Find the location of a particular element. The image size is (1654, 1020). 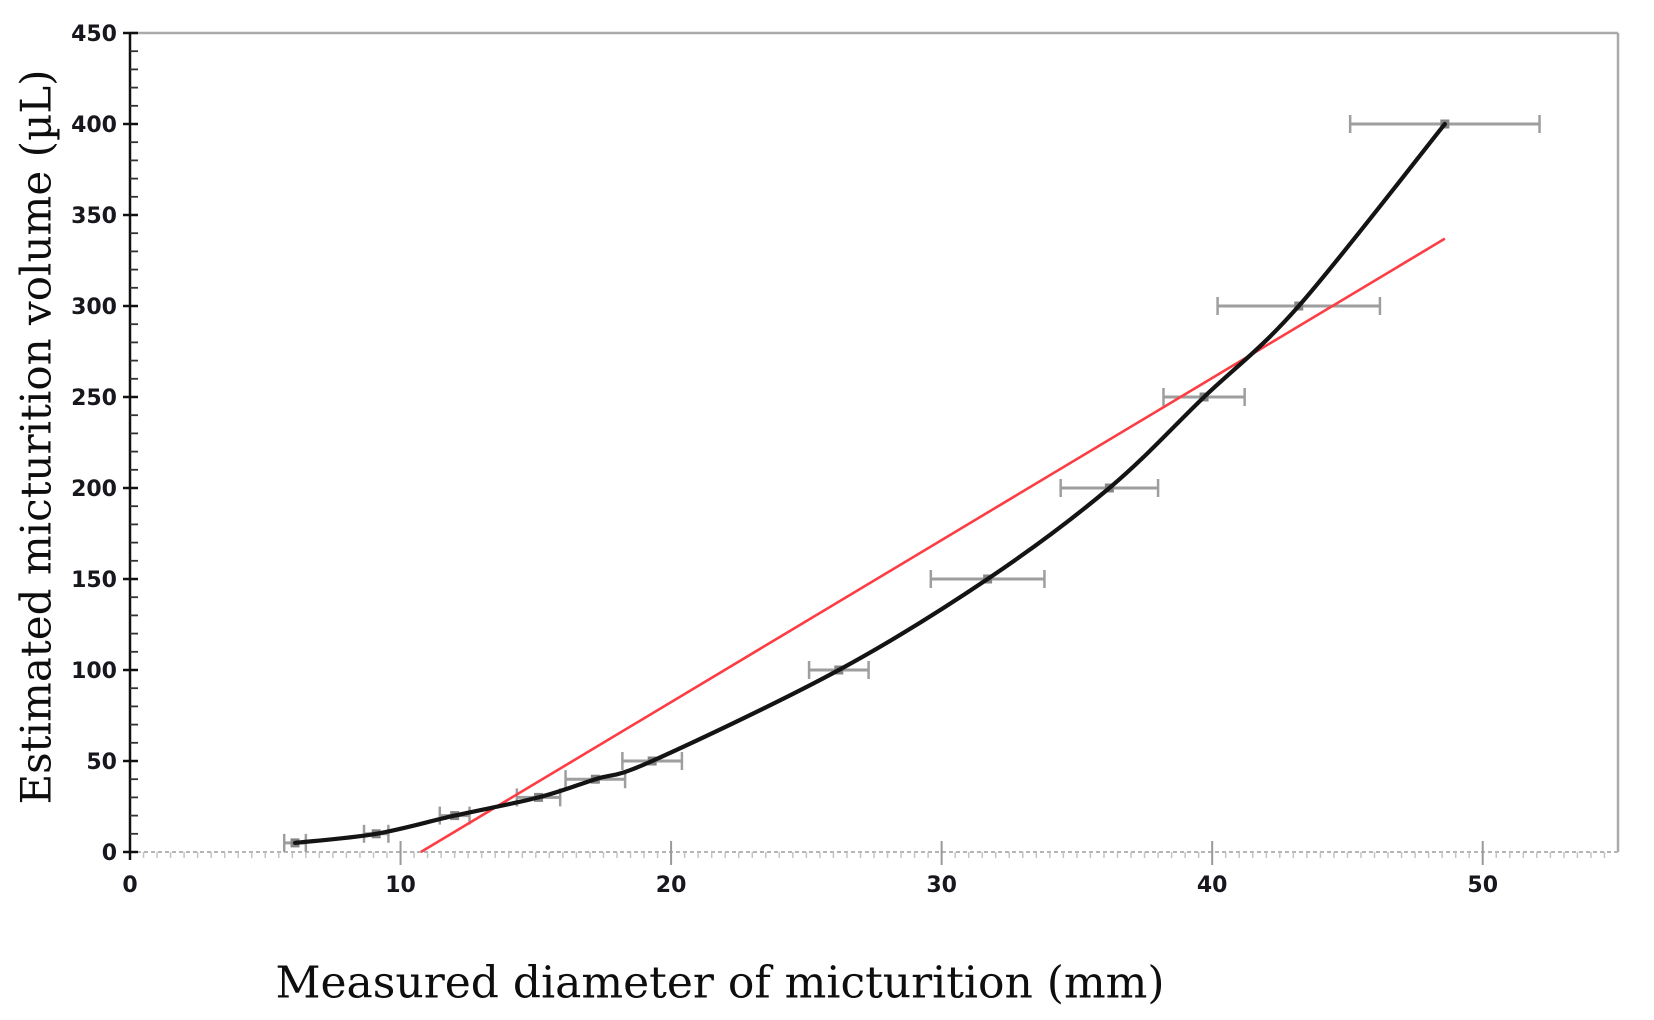

x-axis is located at coordinates (874, 853).